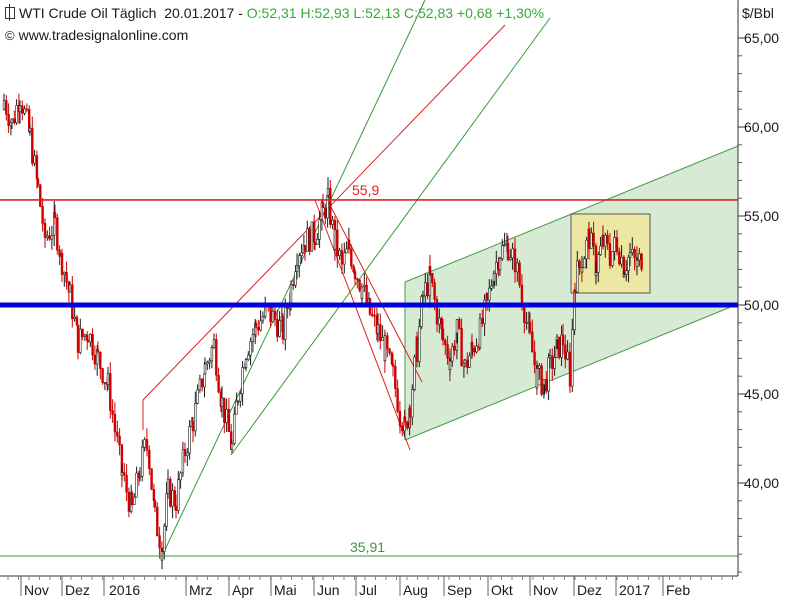 This screenshot has height=600, width=800. I want to click on x-month-label: Feb, so click(678, 590).